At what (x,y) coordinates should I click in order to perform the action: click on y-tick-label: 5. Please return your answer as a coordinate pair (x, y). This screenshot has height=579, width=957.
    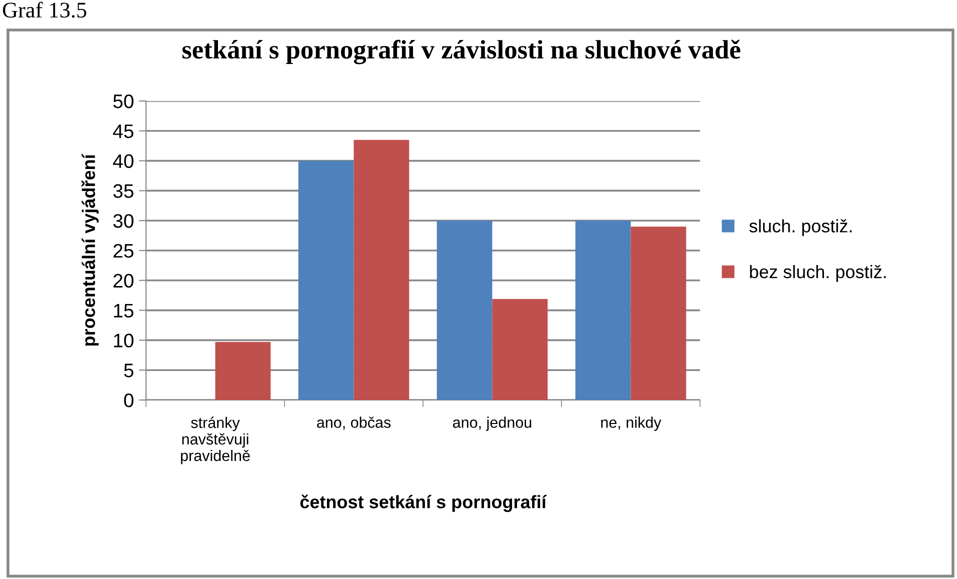
    Looking at the image, I should click on (129, 371).